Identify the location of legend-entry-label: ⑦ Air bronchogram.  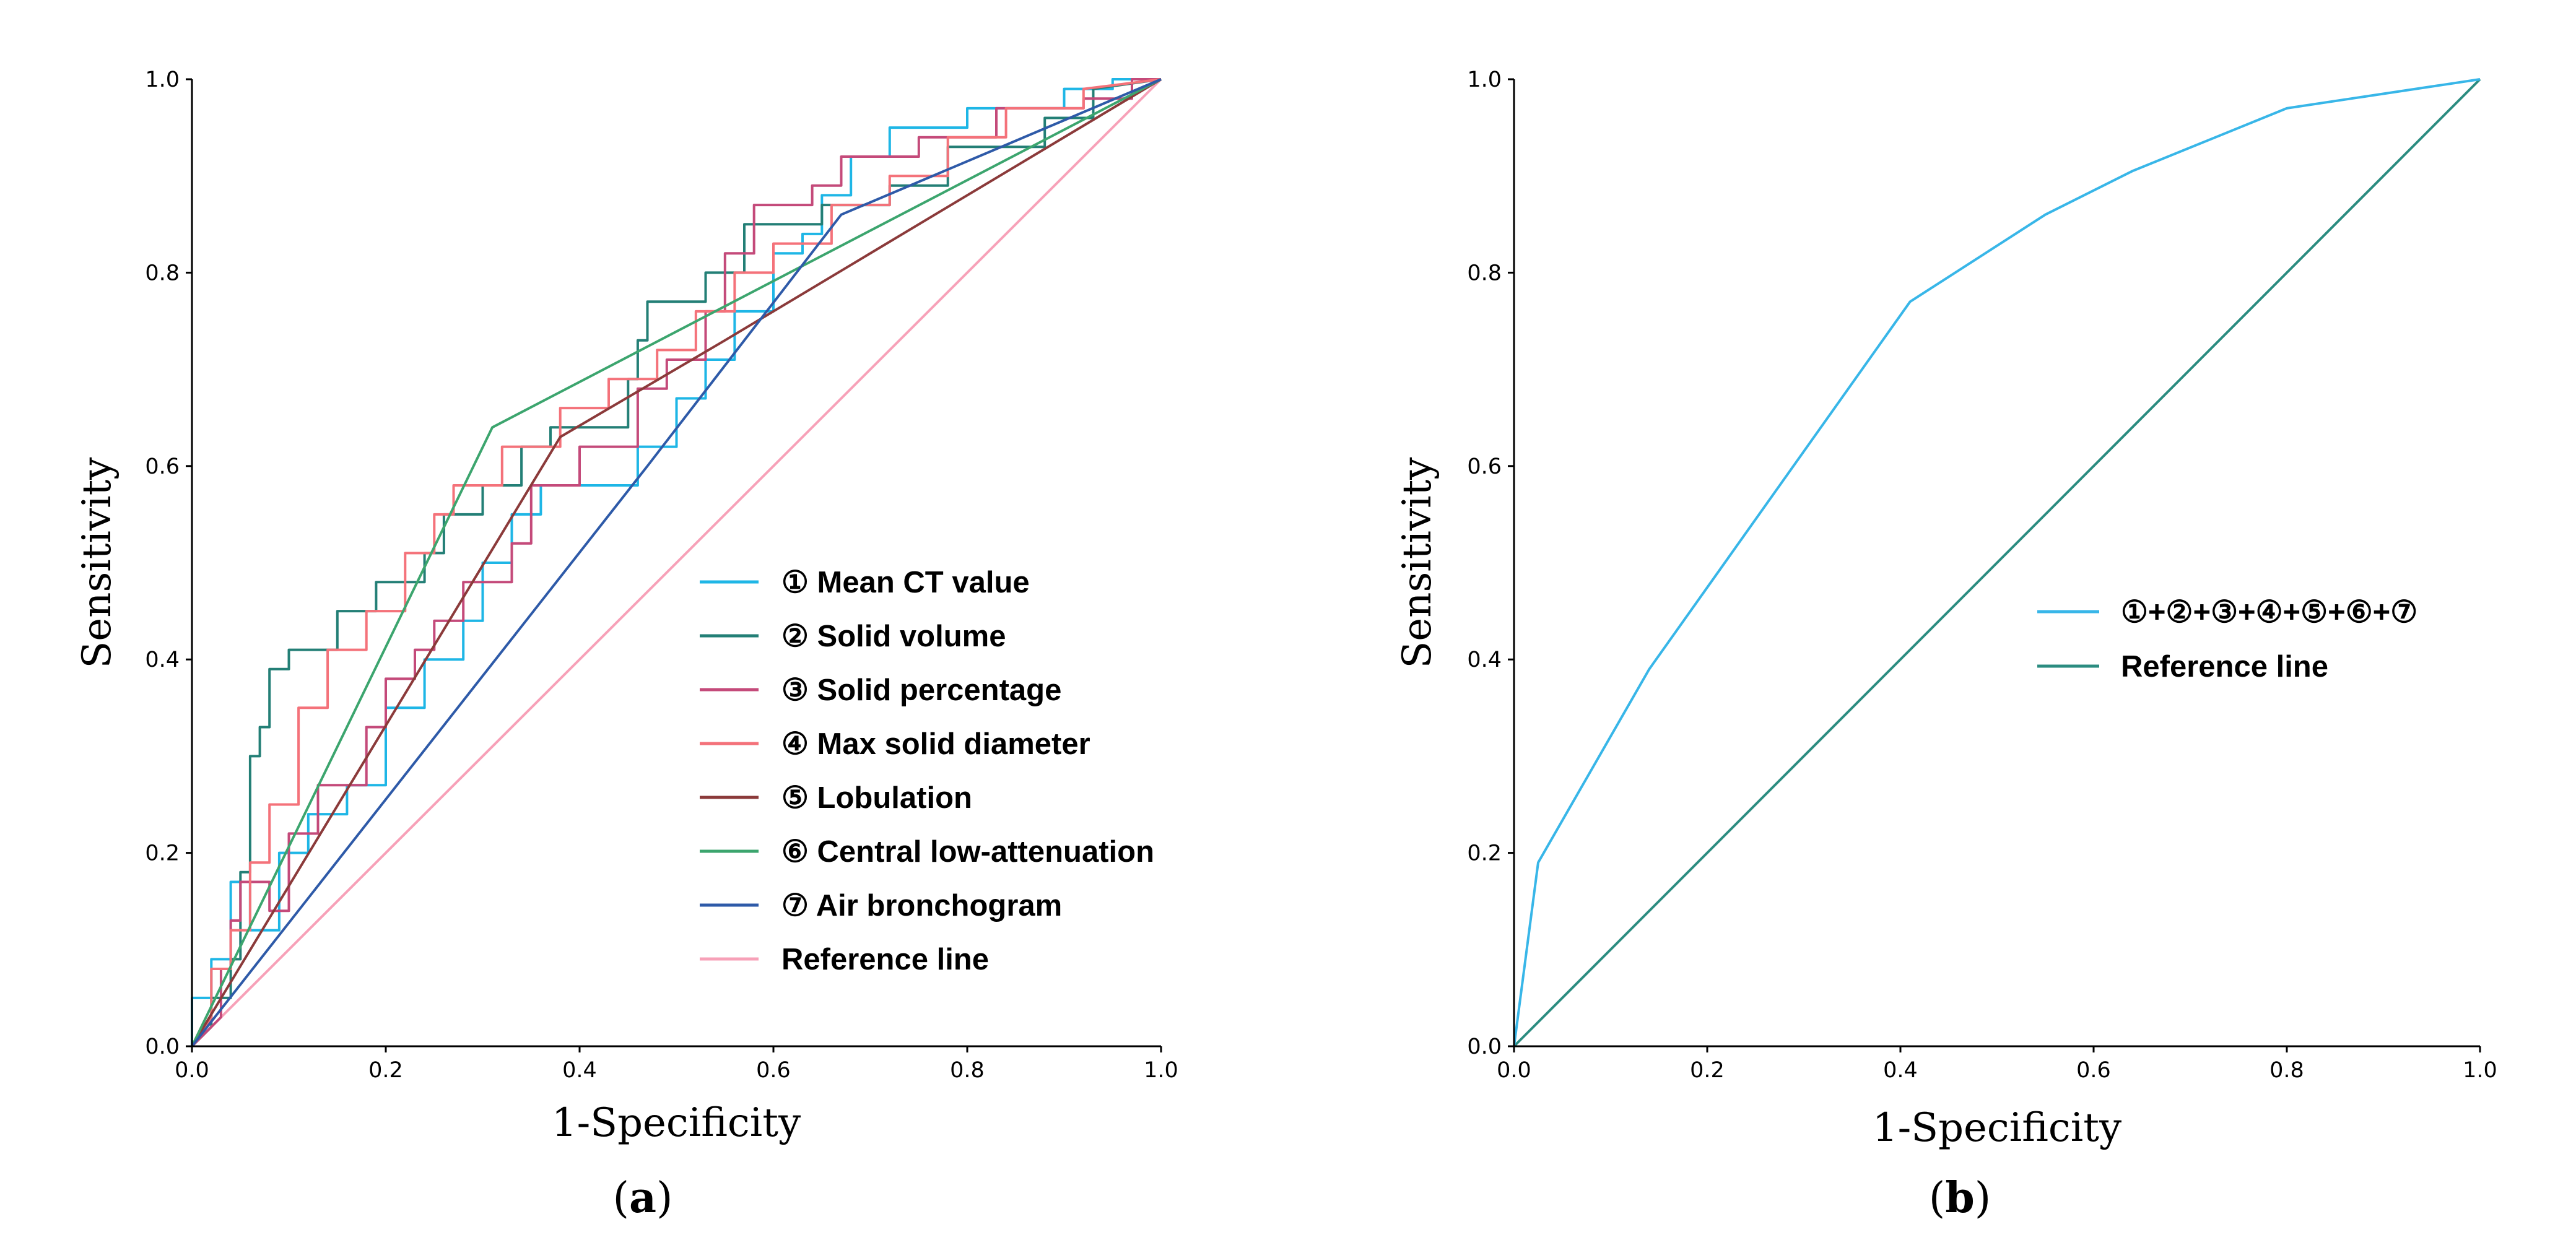
(921, 905).